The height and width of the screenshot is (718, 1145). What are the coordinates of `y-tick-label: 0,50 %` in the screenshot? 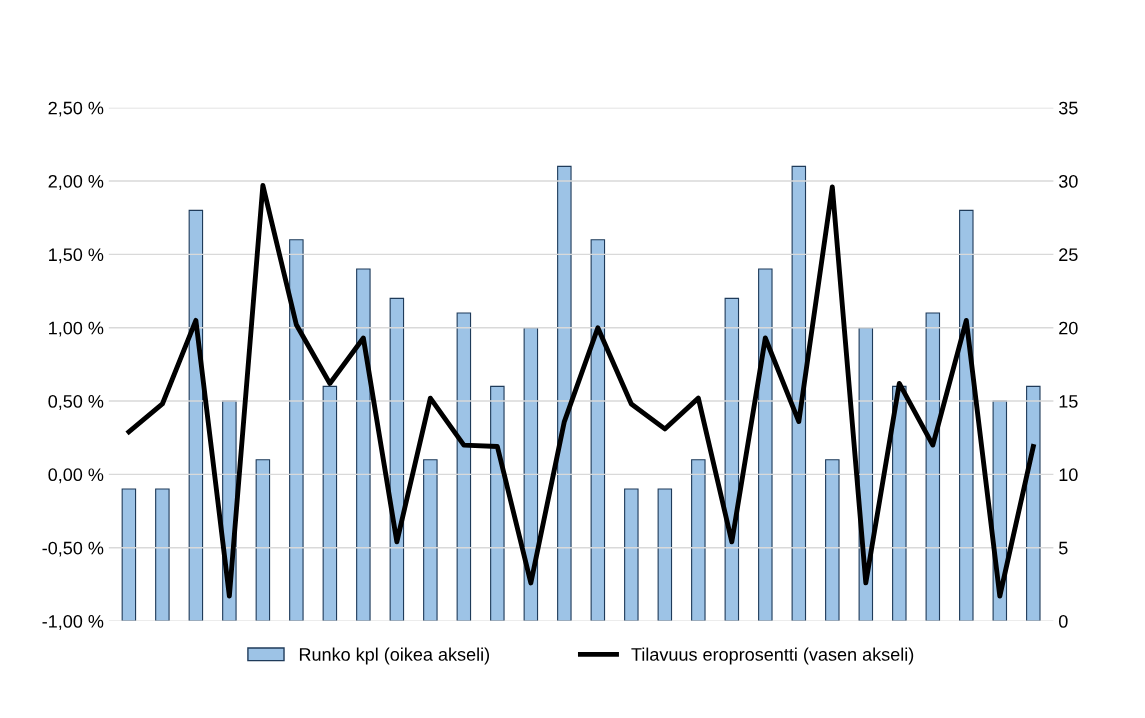 It's located at (76, 402).